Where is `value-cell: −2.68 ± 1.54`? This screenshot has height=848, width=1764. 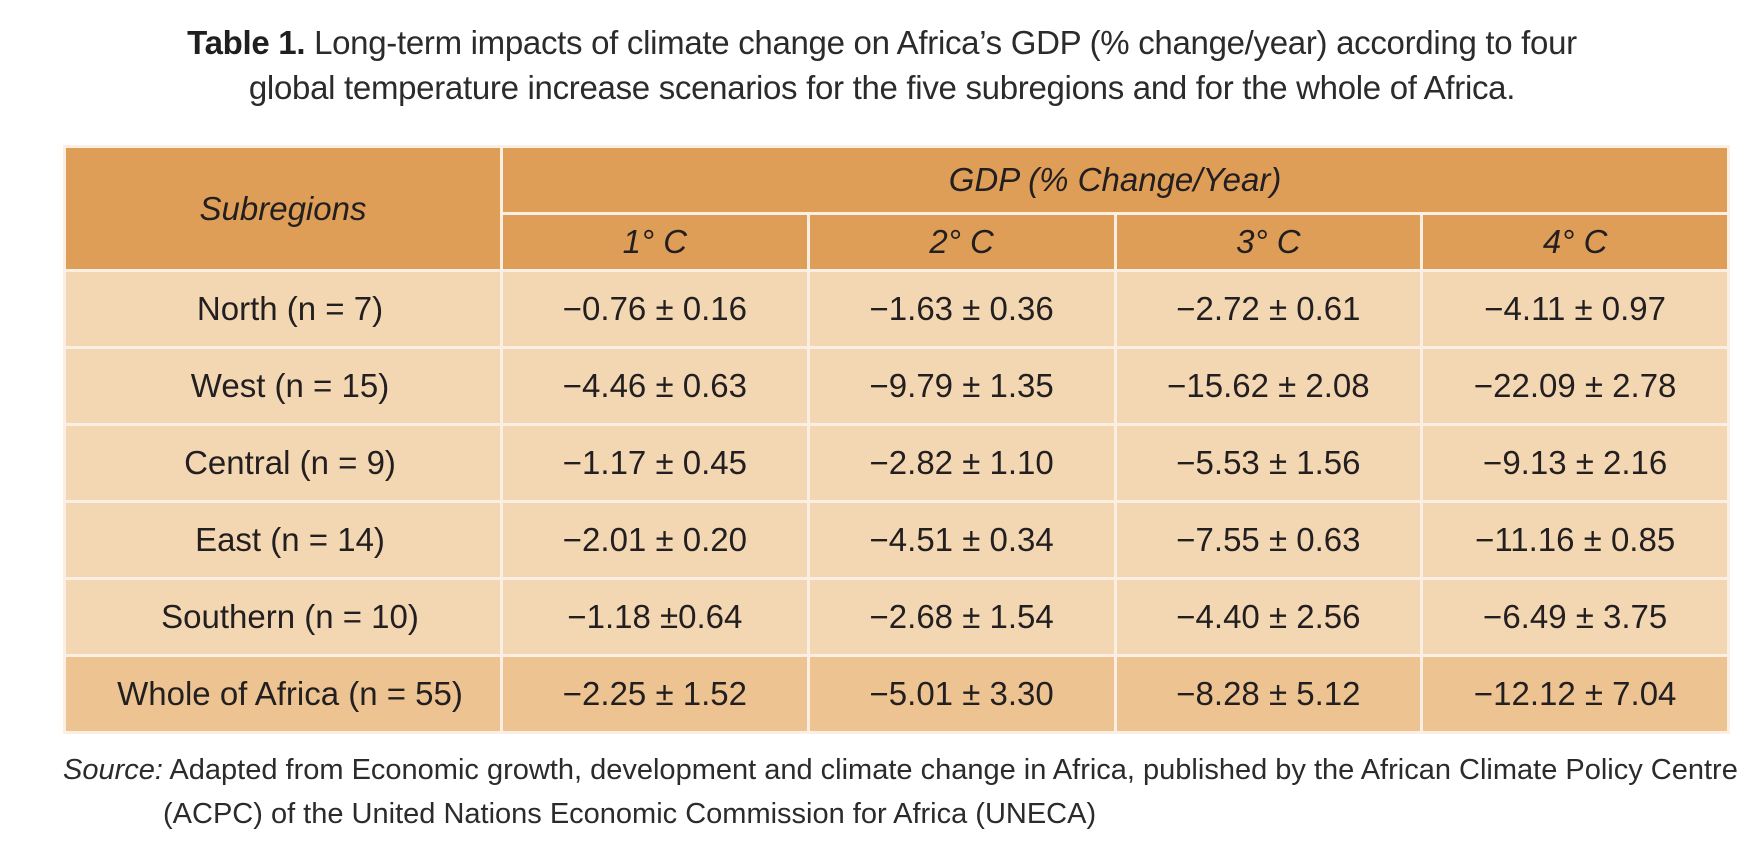 value-cell: −2.68 ± 1.54 is located at coordinates (961, 617).